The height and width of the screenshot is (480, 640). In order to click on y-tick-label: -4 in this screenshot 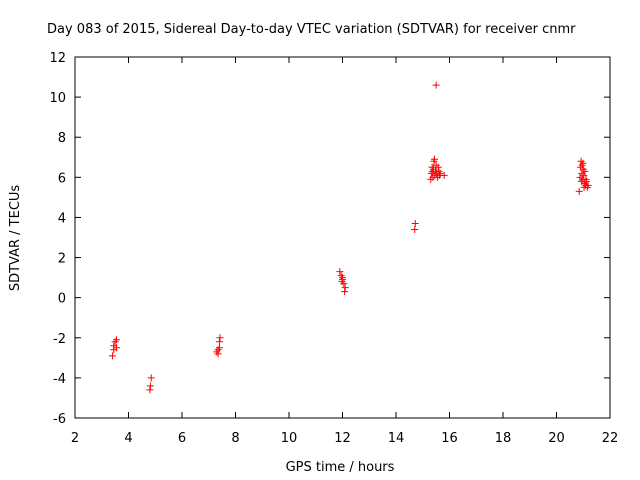, I will do `click(59, 379)`.